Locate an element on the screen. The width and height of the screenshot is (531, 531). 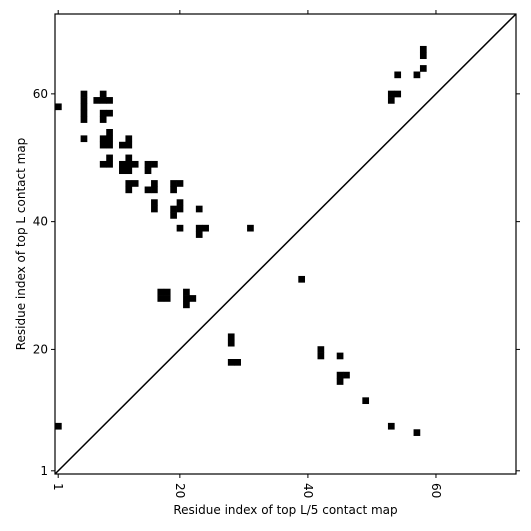
x-tick-label: 60 is located at coordinates (436, 490).